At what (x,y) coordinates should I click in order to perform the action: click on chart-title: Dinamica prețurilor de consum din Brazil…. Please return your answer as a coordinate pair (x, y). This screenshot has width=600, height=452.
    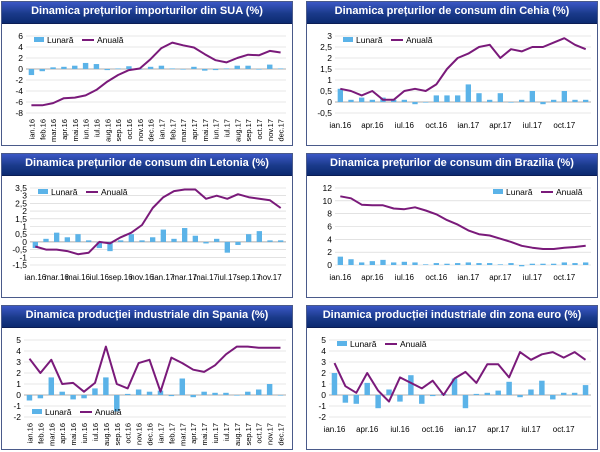
    Looking at the image, I should click on (452, 163).